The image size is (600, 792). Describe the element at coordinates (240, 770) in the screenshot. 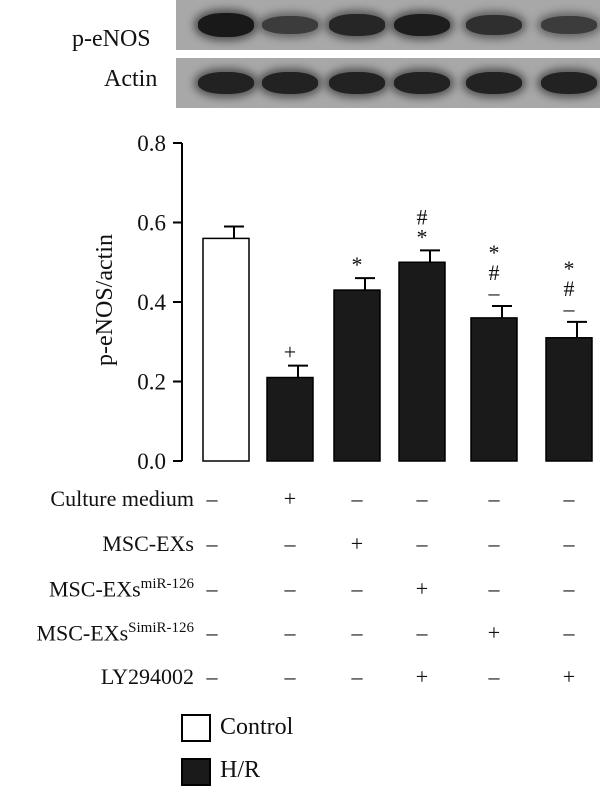

I see `legend-label-hr: H/R` at that location.